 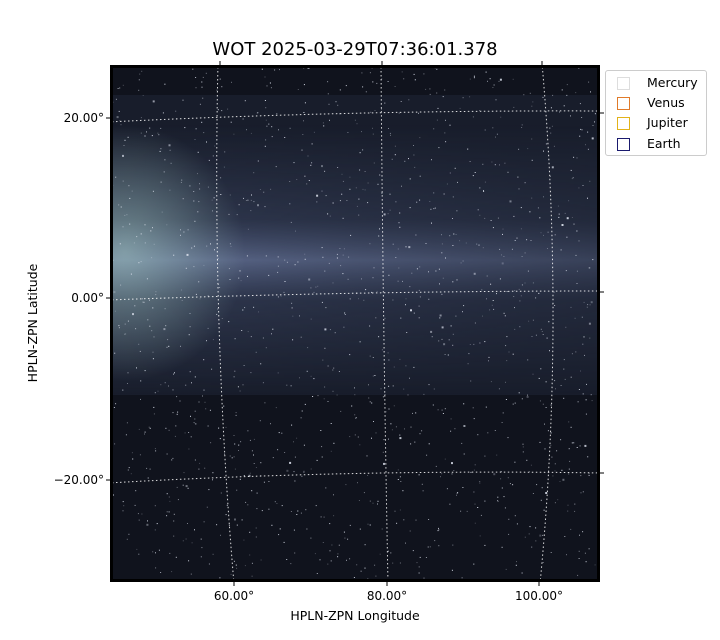 I want to click on legend-label: Earth, so click(x=664, y=143).